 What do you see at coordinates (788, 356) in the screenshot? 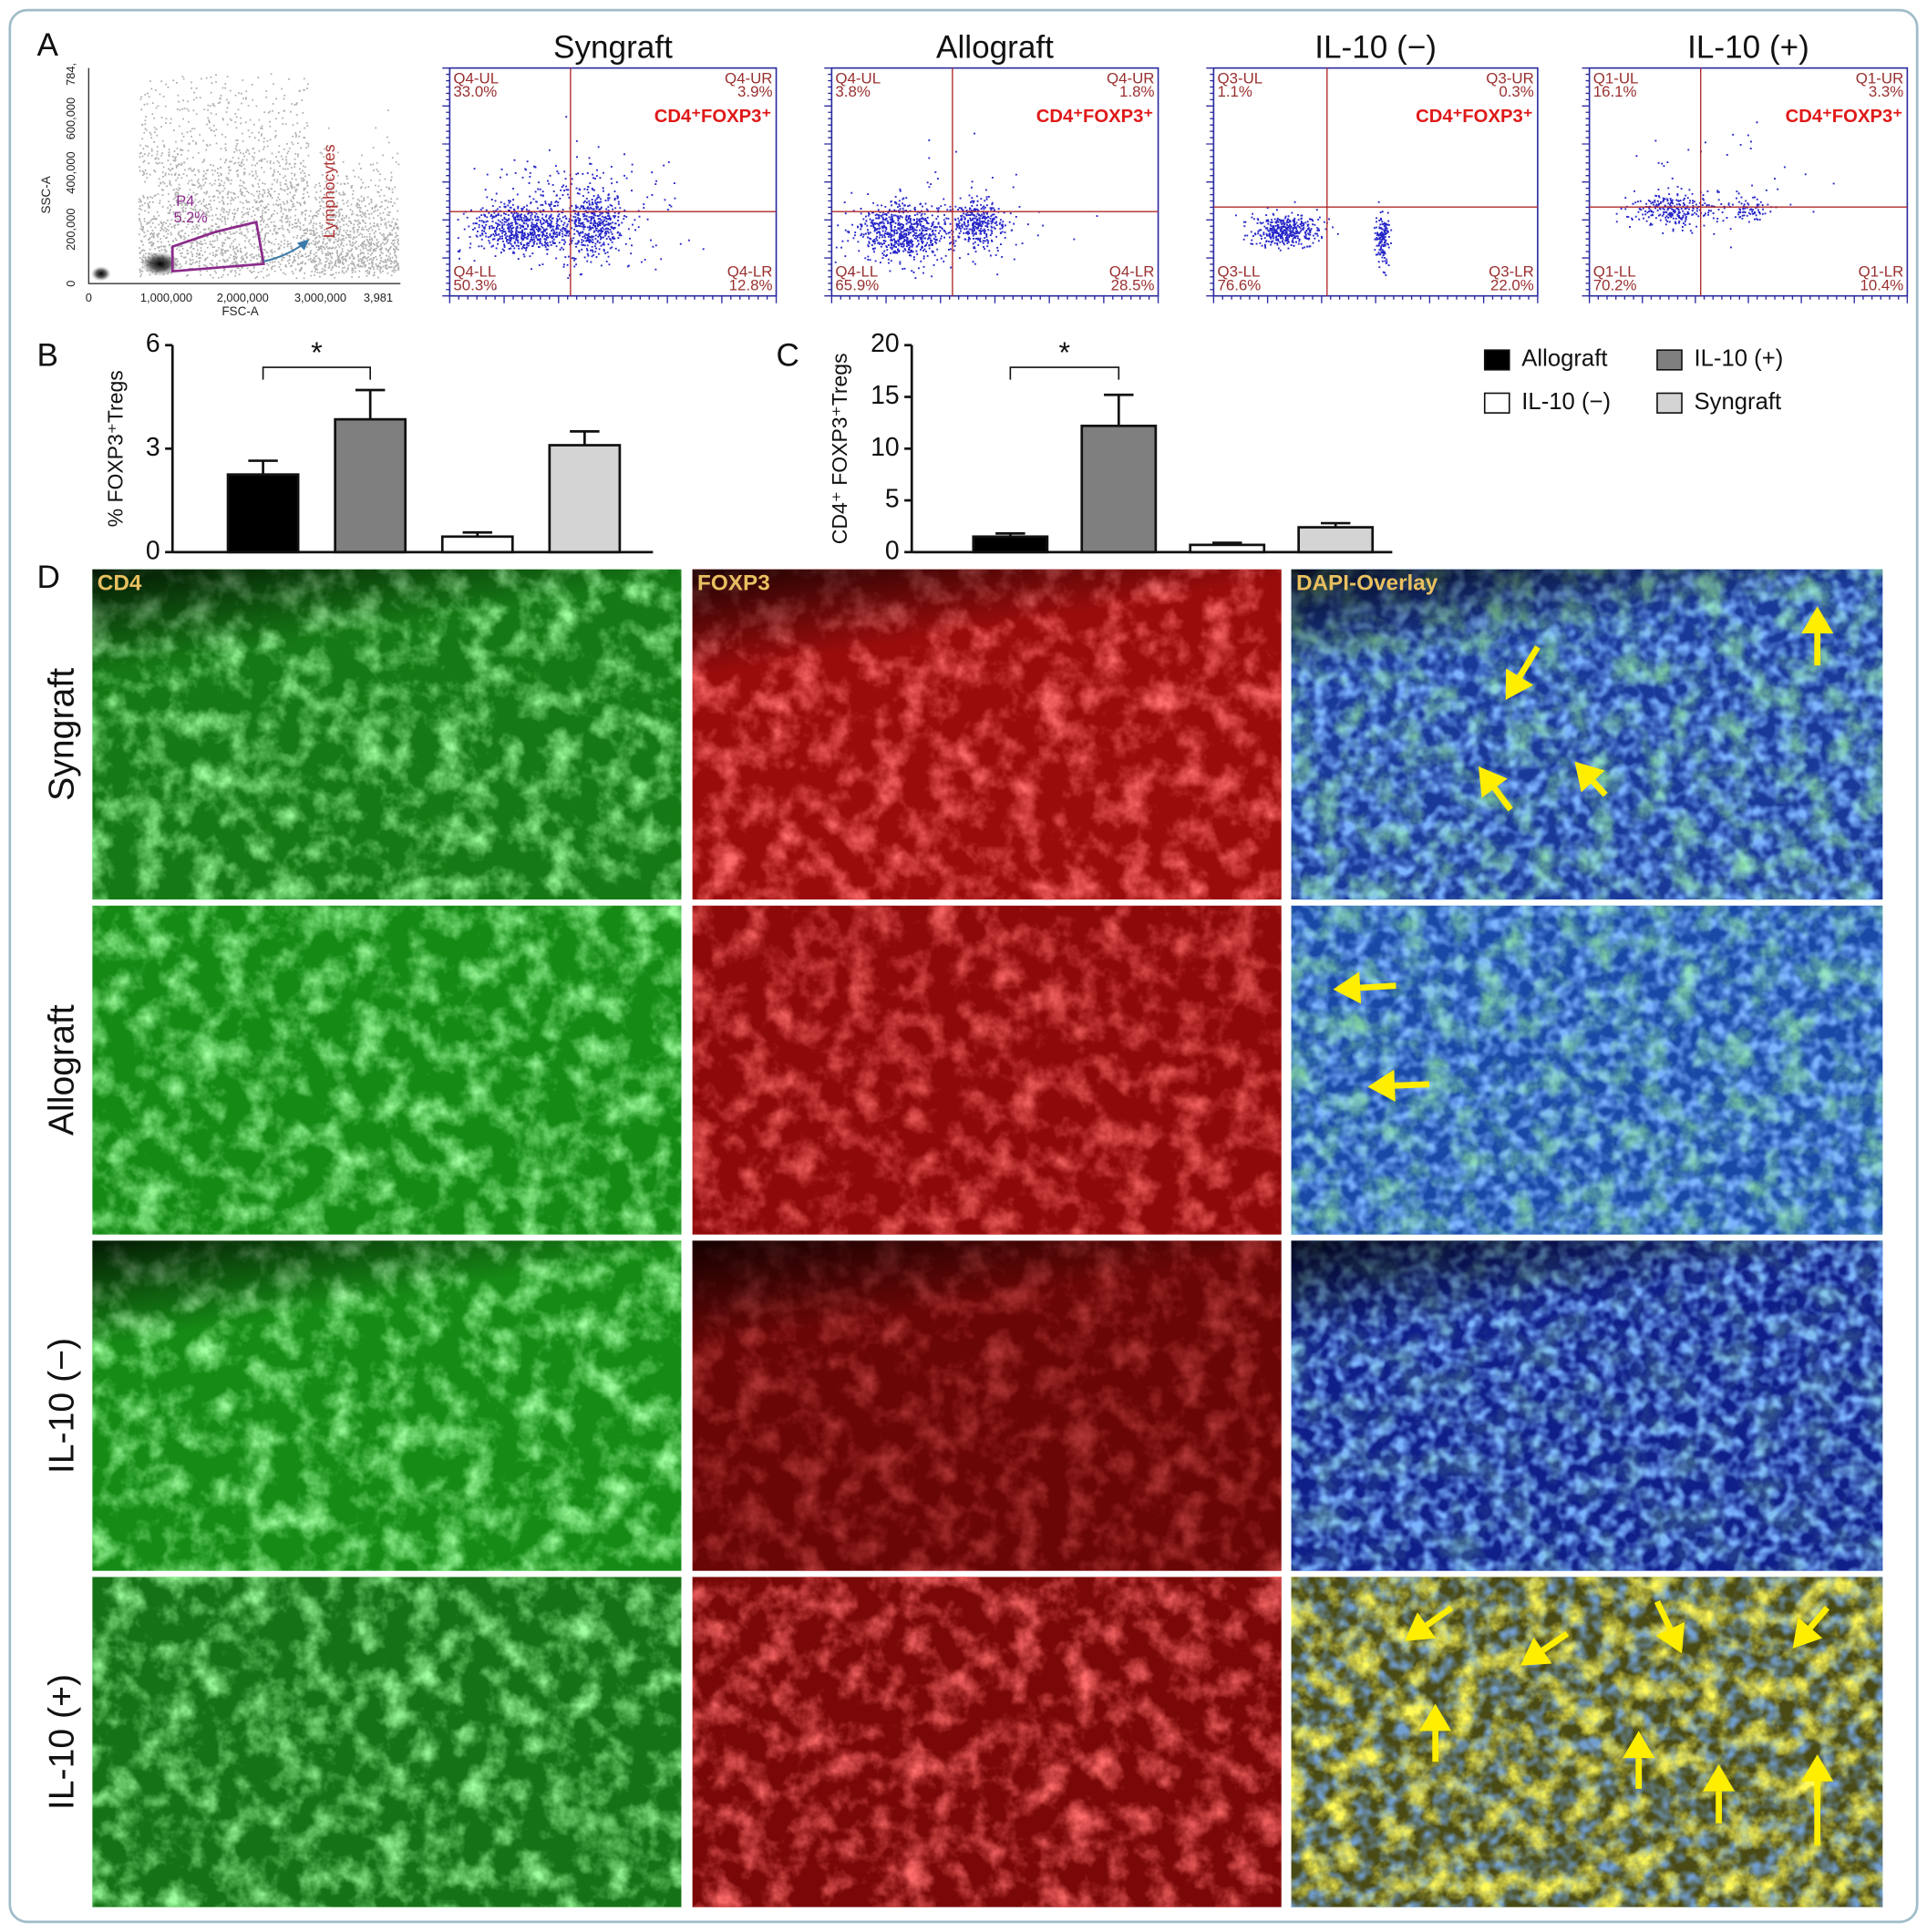
I see `panel-label: C` at bounding box center [788, 356].